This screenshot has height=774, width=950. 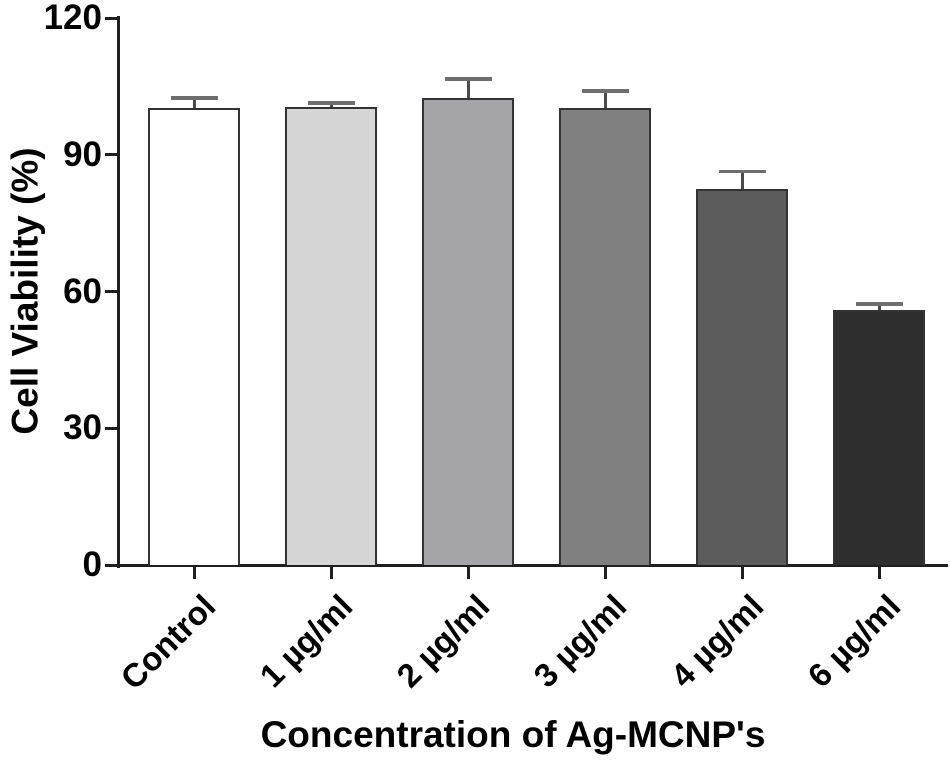 What do you see at coordinates (168, 642) in the screenshot?
I see `x-axis-tick-label: Control` at bounding box center [168, 642].